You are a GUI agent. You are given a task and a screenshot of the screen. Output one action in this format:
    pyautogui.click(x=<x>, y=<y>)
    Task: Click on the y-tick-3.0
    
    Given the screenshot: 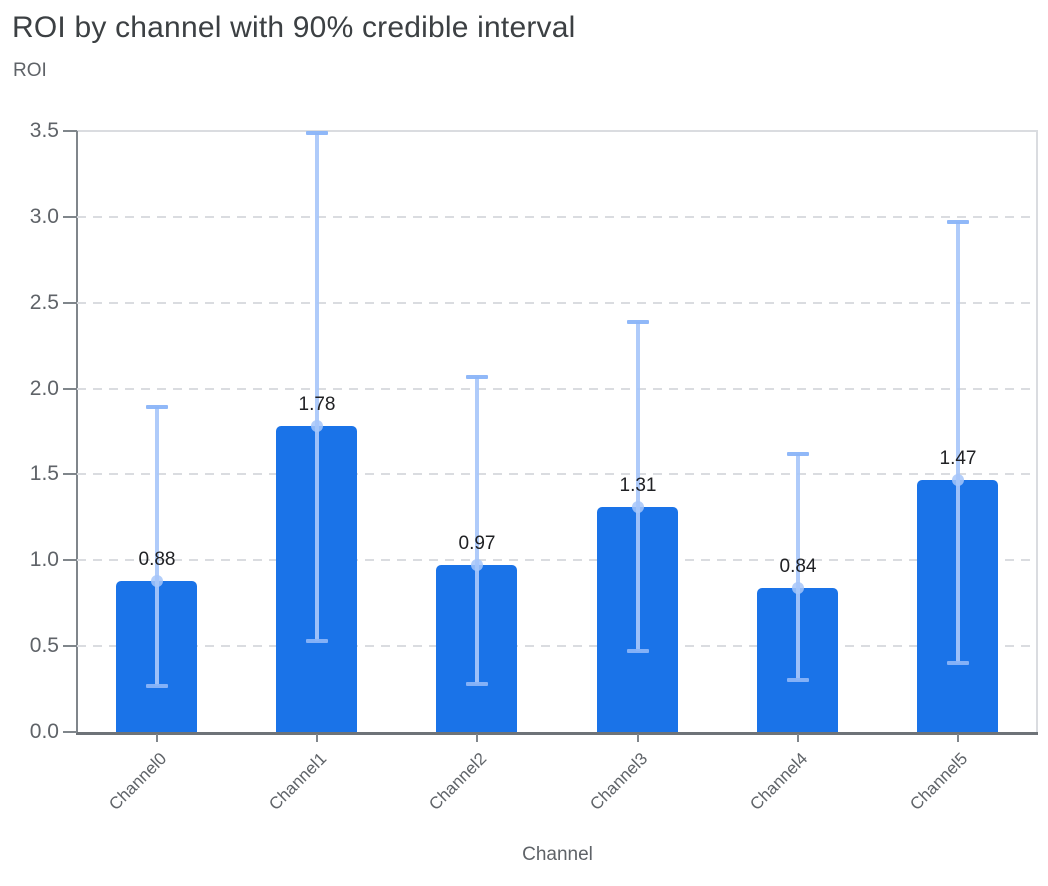 What is the action you would take?
    pyautogui.click(x=70, y=217)
    